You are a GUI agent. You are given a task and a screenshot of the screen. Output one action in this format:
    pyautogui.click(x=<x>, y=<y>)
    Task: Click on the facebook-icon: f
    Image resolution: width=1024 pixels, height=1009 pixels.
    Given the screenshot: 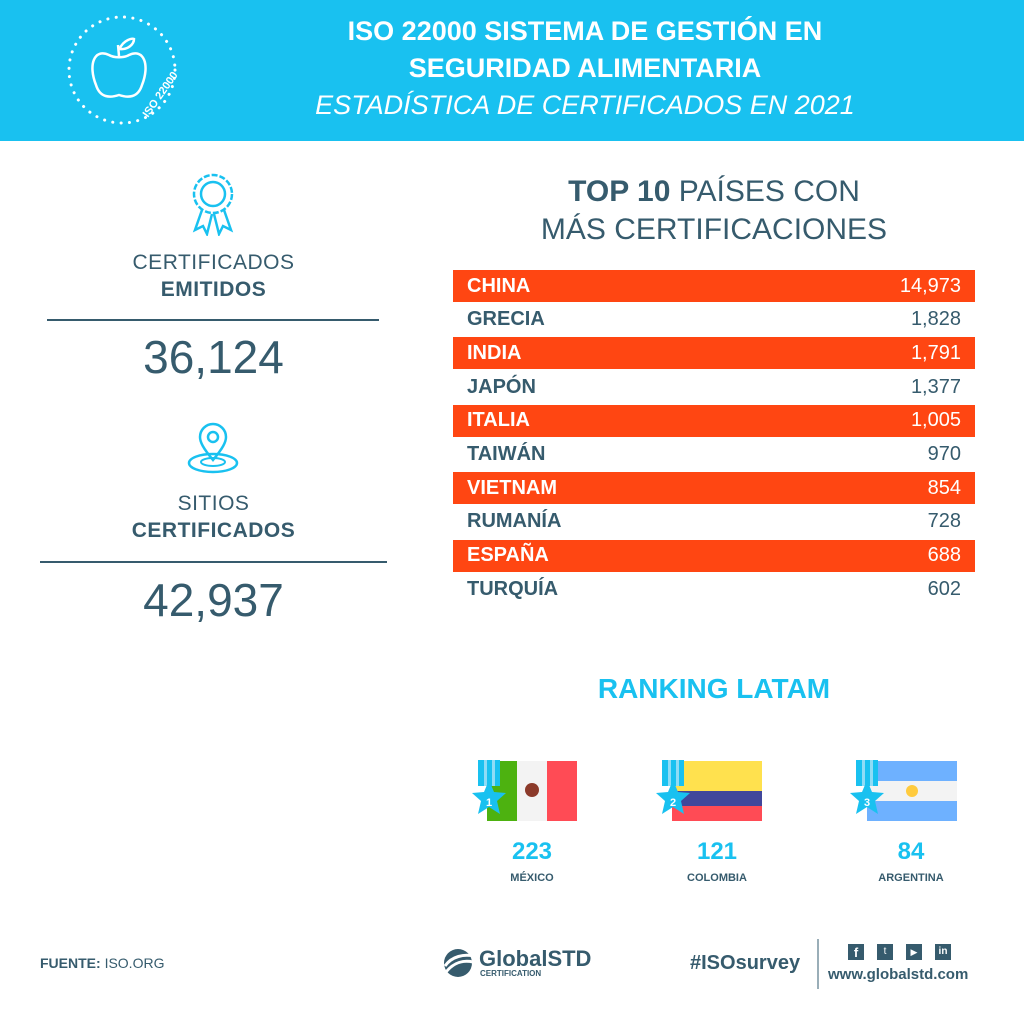 What is the action you would take?
    pyautogui.click(x=856, y=952)
    